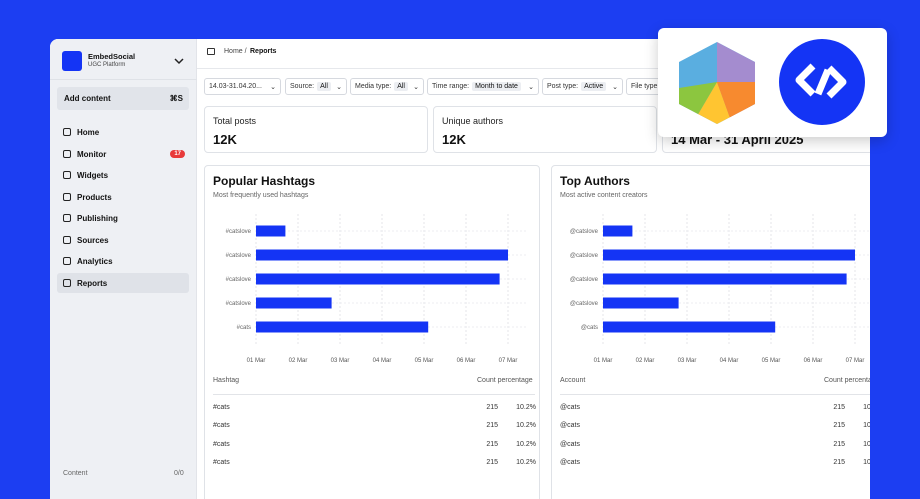  What do you see at coordinates (123, 283) in the screenshot?
I see `nav-item: Reports` at bounding box center [123, 283].